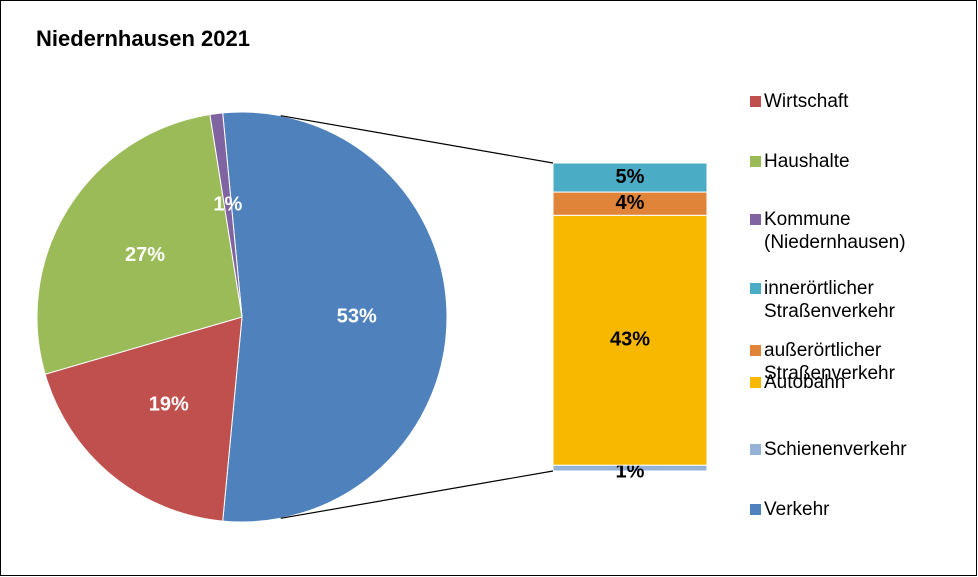 Image resolution: width=978 pixels, height=577 pixels. What do you see at coordinates (357, 316) in the screenshot?
I see `data-label: 53%` at bounding box center [357, 316].